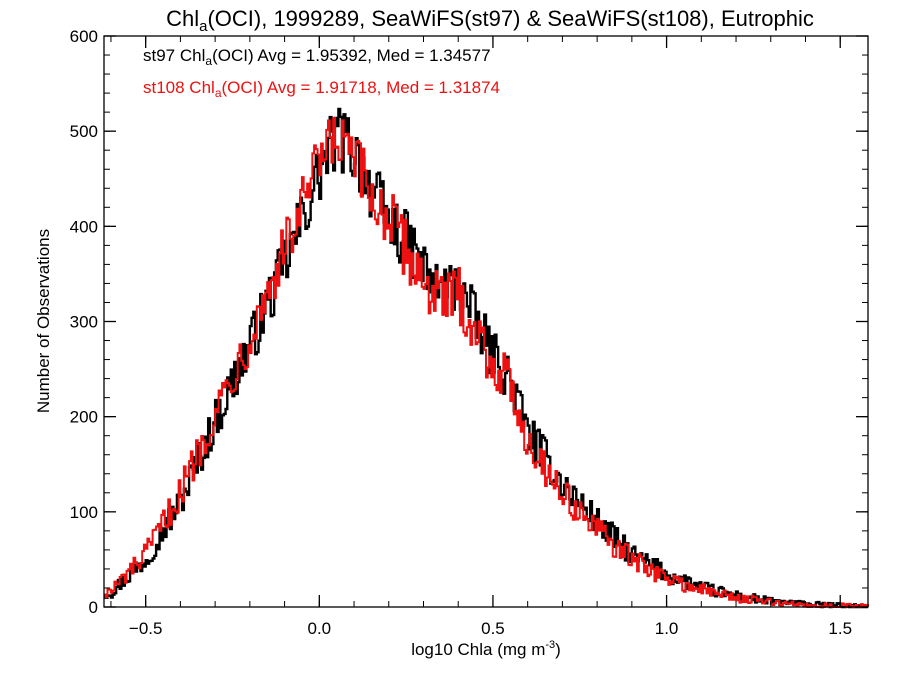  Describe the element at coordinates (146, 628) in the screenshot. I see `x-tick-label: −0.5` at that location.